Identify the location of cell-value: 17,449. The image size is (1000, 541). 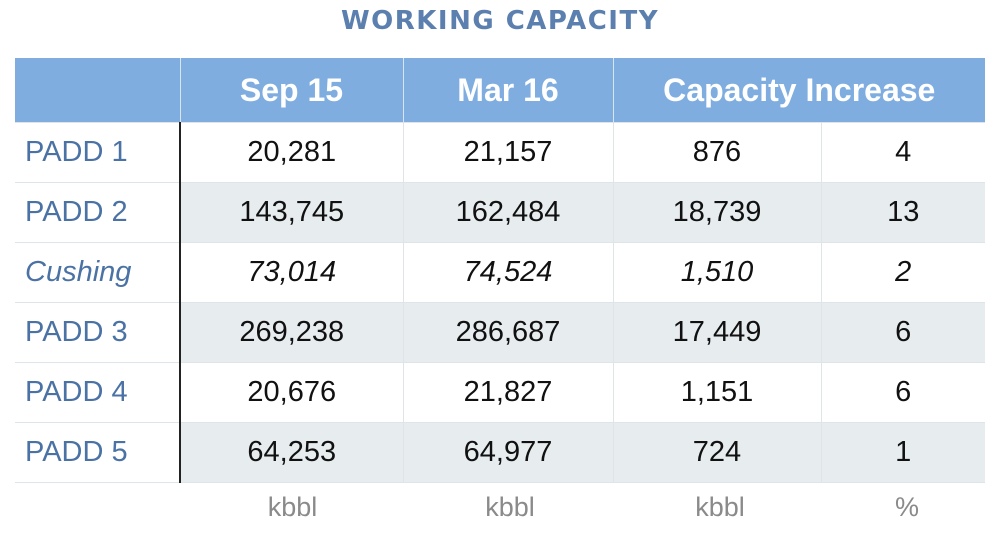
(716, 332).